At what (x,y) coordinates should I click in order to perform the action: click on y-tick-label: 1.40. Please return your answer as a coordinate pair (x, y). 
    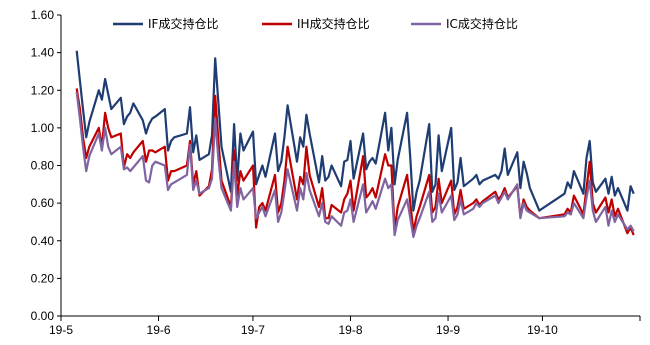
    Looking at the image, I should click on (43, 53).